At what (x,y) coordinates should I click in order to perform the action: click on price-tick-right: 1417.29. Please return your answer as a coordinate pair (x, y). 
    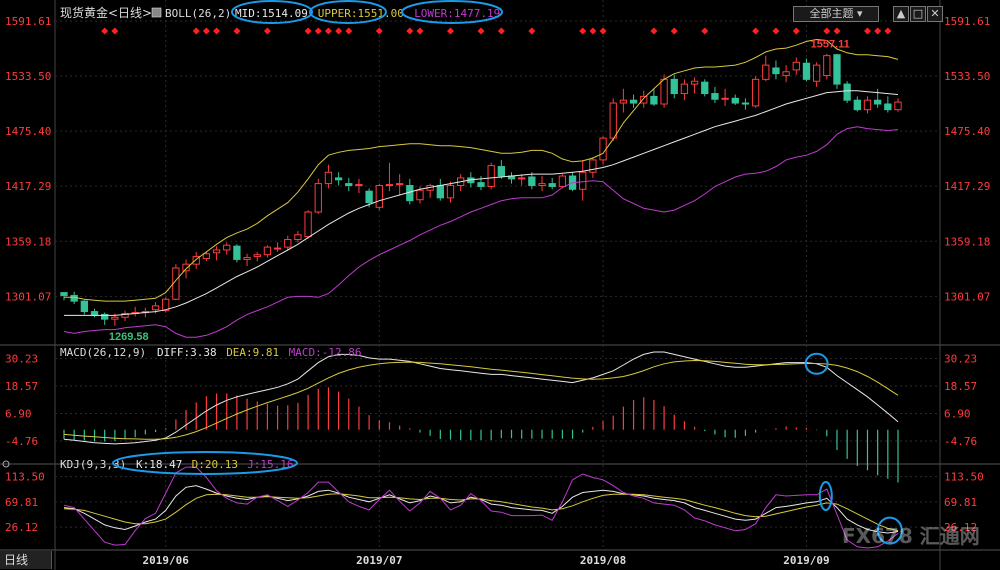
    Looking at the image, I should click on (967, 186).